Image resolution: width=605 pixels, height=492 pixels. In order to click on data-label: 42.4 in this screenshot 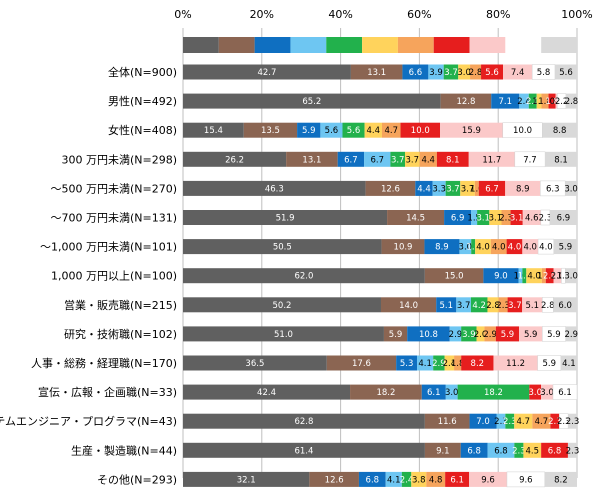, I will do `click(266, 393)`.